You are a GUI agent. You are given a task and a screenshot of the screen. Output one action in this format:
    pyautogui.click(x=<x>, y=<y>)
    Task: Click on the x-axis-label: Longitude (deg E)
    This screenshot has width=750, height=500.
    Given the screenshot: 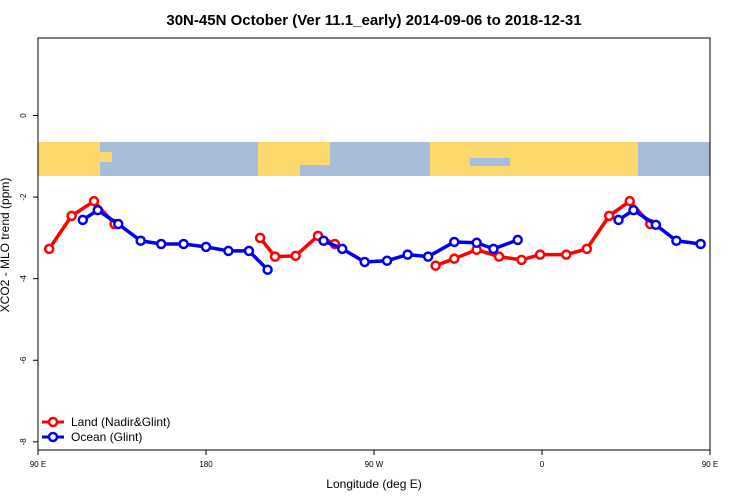 What is the action you would take?
    pyautogui.click(x=373, y=484)
    